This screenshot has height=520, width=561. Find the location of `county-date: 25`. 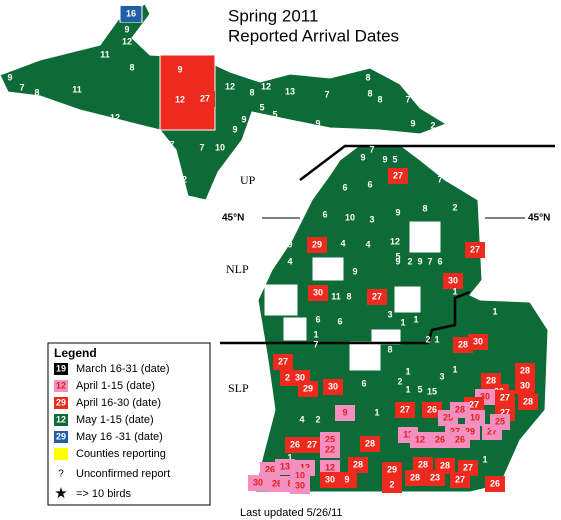

county-date: 25 is located at coordinates (330, 439).